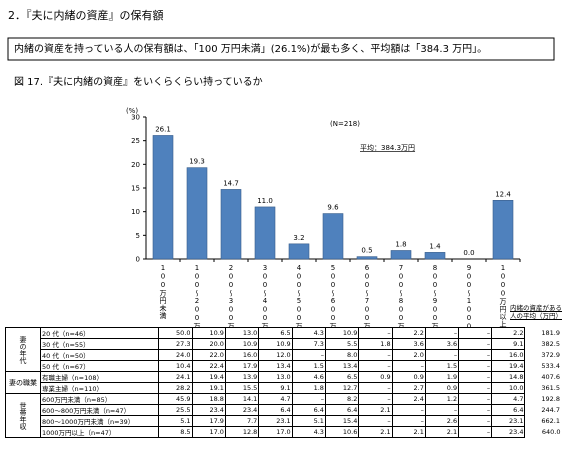 Image resolution: width=565 pixels, height=463 pixels. Describe the element at coordinates (333, 295) in the screenshot. I see `x-tick-label: 500～600万円未満` at that location.